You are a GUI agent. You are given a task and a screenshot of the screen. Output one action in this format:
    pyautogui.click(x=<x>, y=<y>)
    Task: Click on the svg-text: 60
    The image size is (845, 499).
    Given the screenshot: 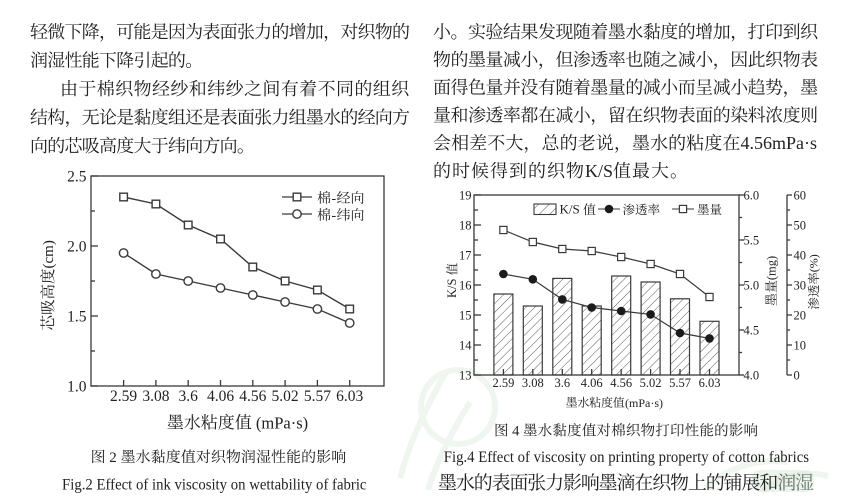 What is the action you would take?
    pyautogui.click(x=800, y=195)
    